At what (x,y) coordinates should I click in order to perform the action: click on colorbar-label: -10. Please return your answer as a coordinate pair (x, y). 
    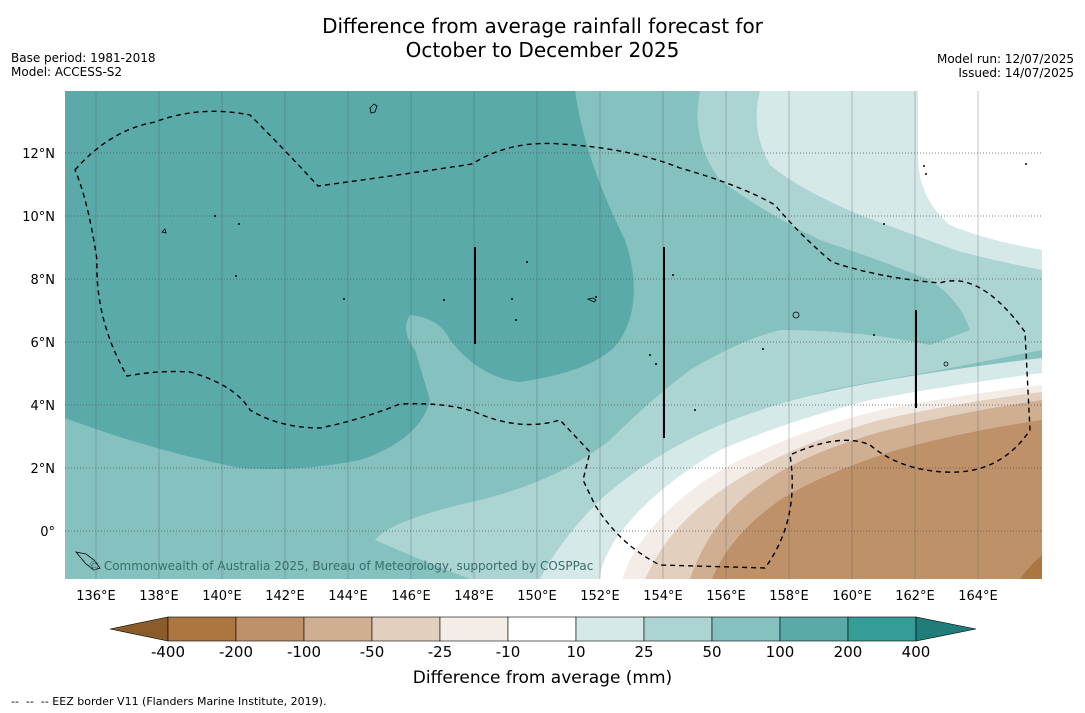
    Looking at the image, I should click on (508, 652).